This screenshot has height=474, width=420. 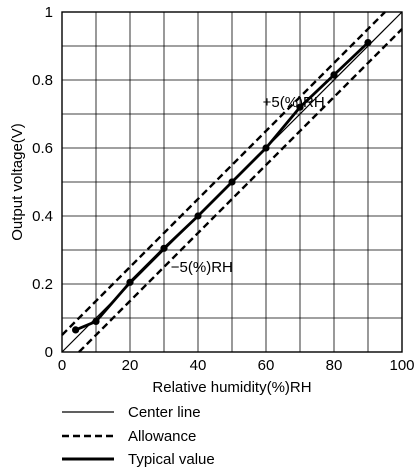 What do you see at coordinates (266, 365) in the screenshot?
I see `x-tick-label: 60` at bounding box center [266, 365].